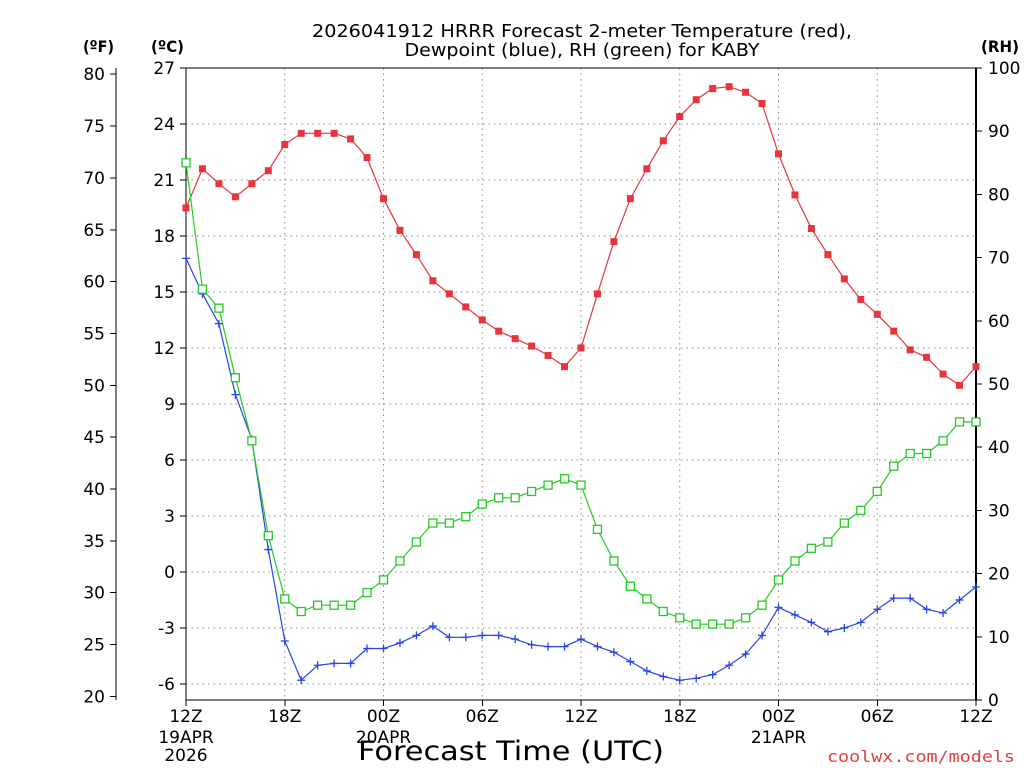 The height and width of the screenshot is (768, 1024). Describe the element at coordinates (166, 629) in the screenshot. I see `celsius-tick-label: -3` at that location.